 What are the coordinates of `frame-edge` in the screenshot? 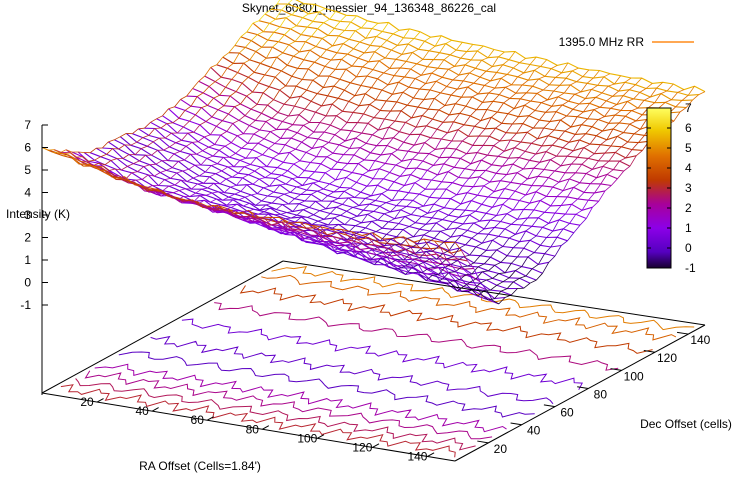 It's located at (580, 393).